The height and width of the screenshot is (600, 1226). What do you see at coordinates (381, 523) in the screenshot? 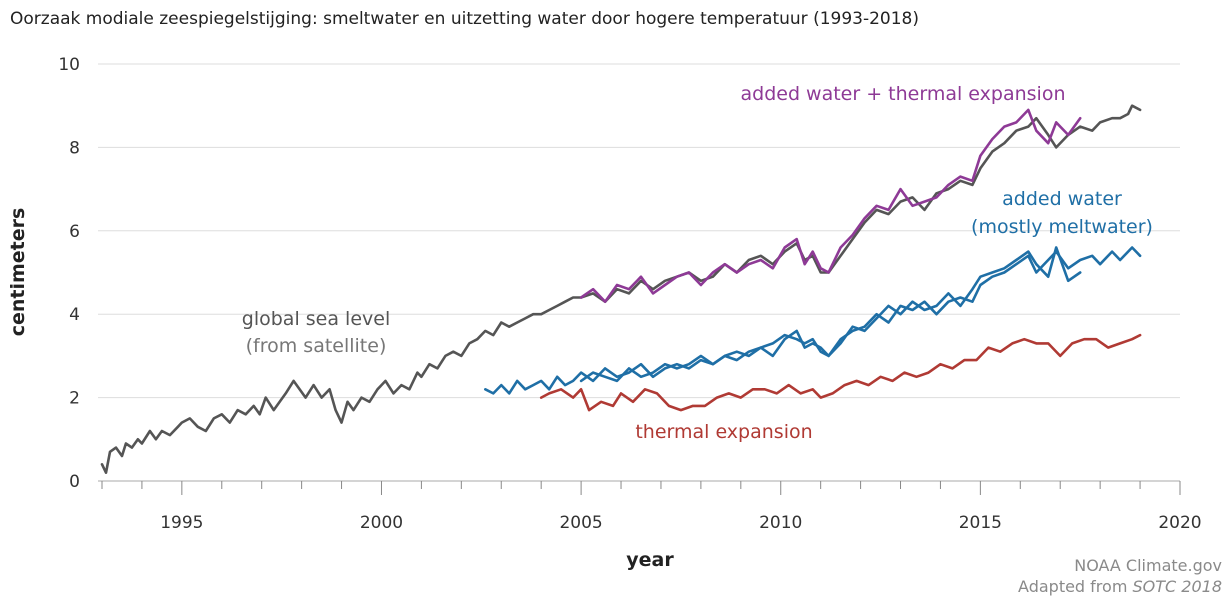
I see `x-tick-label-2000: 2000` at bounding box center [381, 523].